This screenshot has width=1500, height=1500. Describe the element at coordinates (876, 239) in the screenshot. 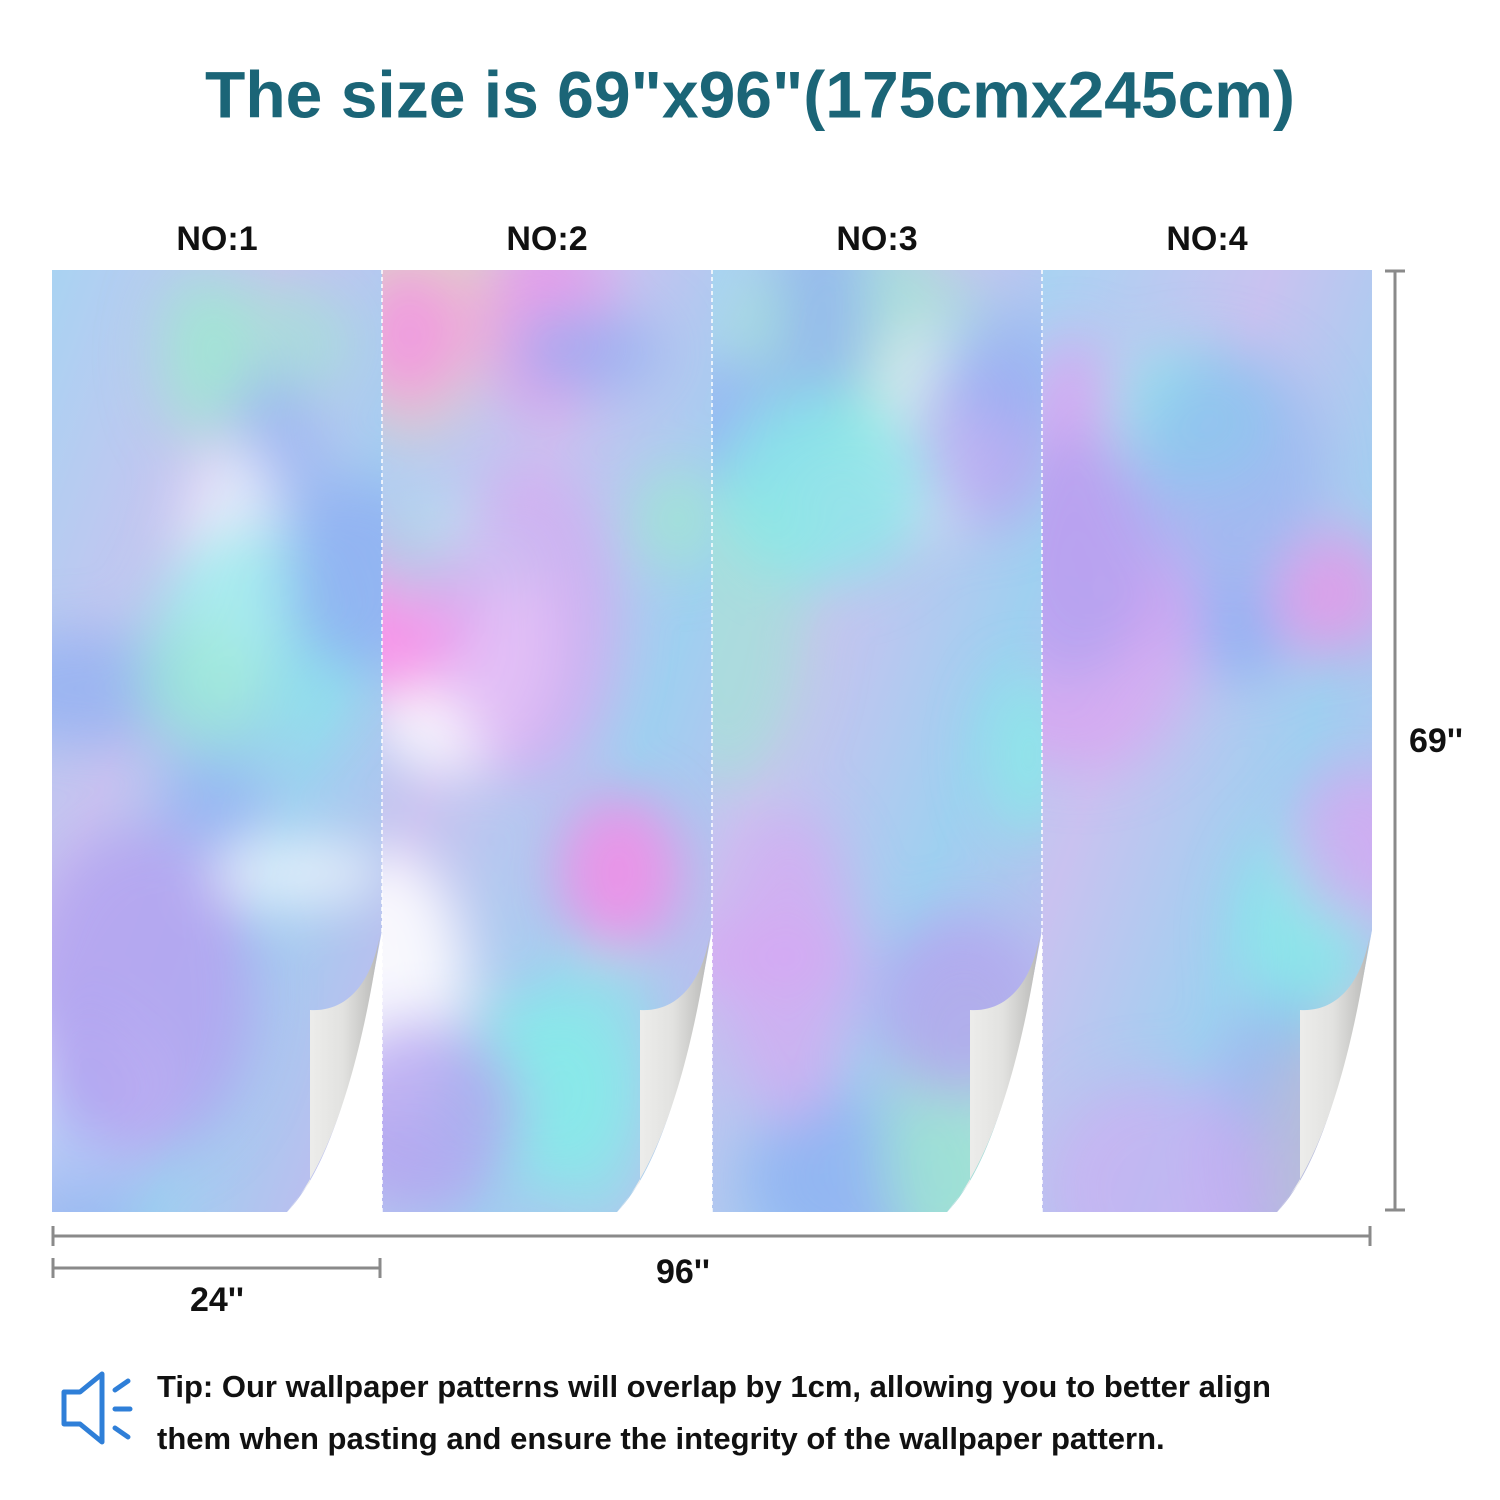

I see `panel-label: NO:3` at that location.